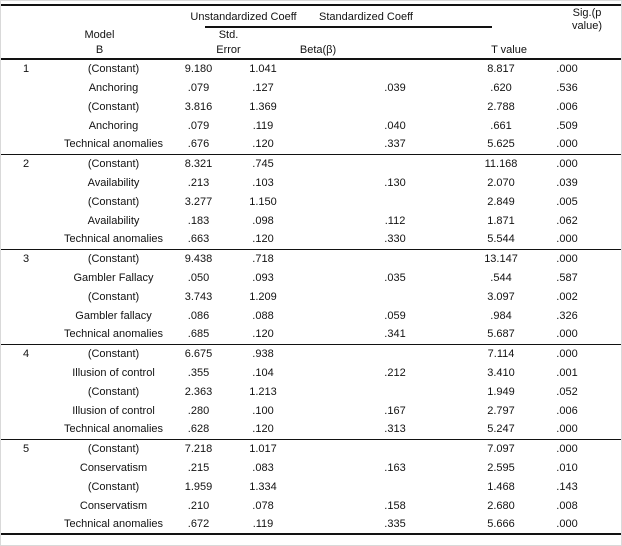 The height and width of the screenshot is (546, 622). I want to click on sig-cell: .143, so click(567, 486).